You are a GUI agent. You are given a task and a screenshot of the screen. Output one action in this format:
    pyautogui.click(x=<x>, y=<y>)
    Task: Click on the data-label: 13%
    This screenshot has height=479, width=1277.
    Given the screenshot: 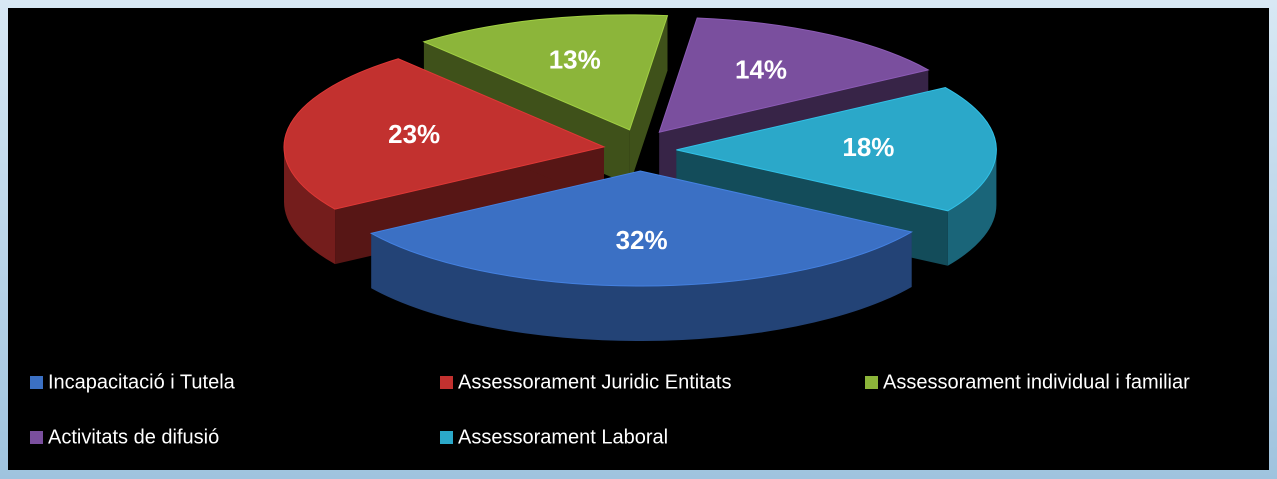 What is the action you would take?
    pyautogui.click(x=575, y=59)
    